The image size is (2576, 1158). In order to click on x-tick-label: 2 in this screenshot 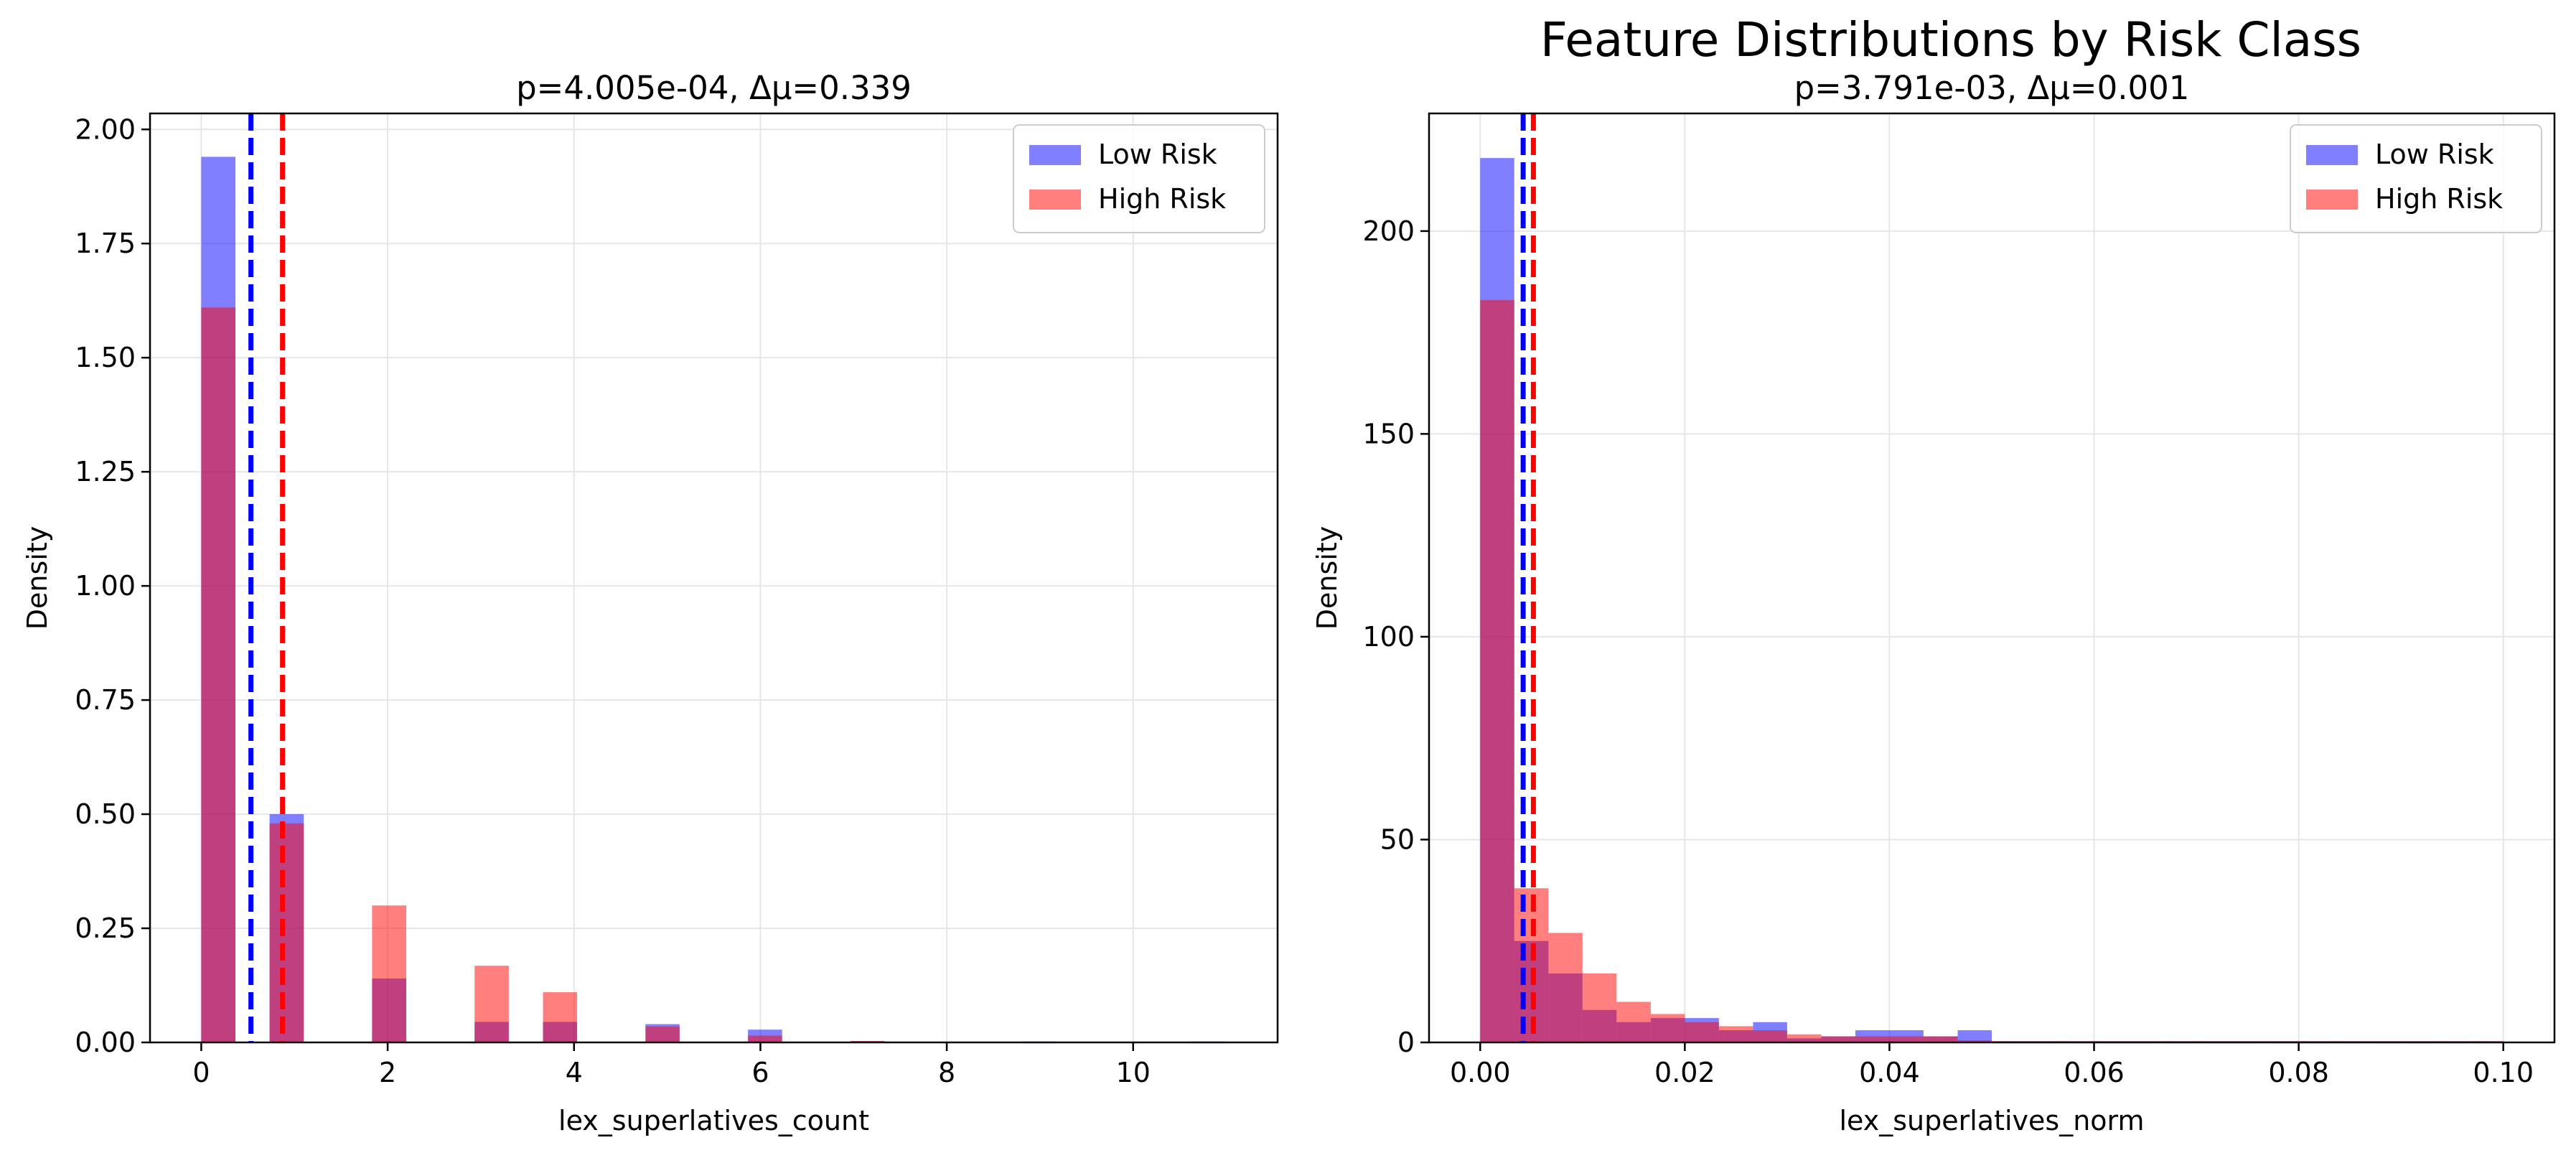, I will do `click(388, 1072)`.